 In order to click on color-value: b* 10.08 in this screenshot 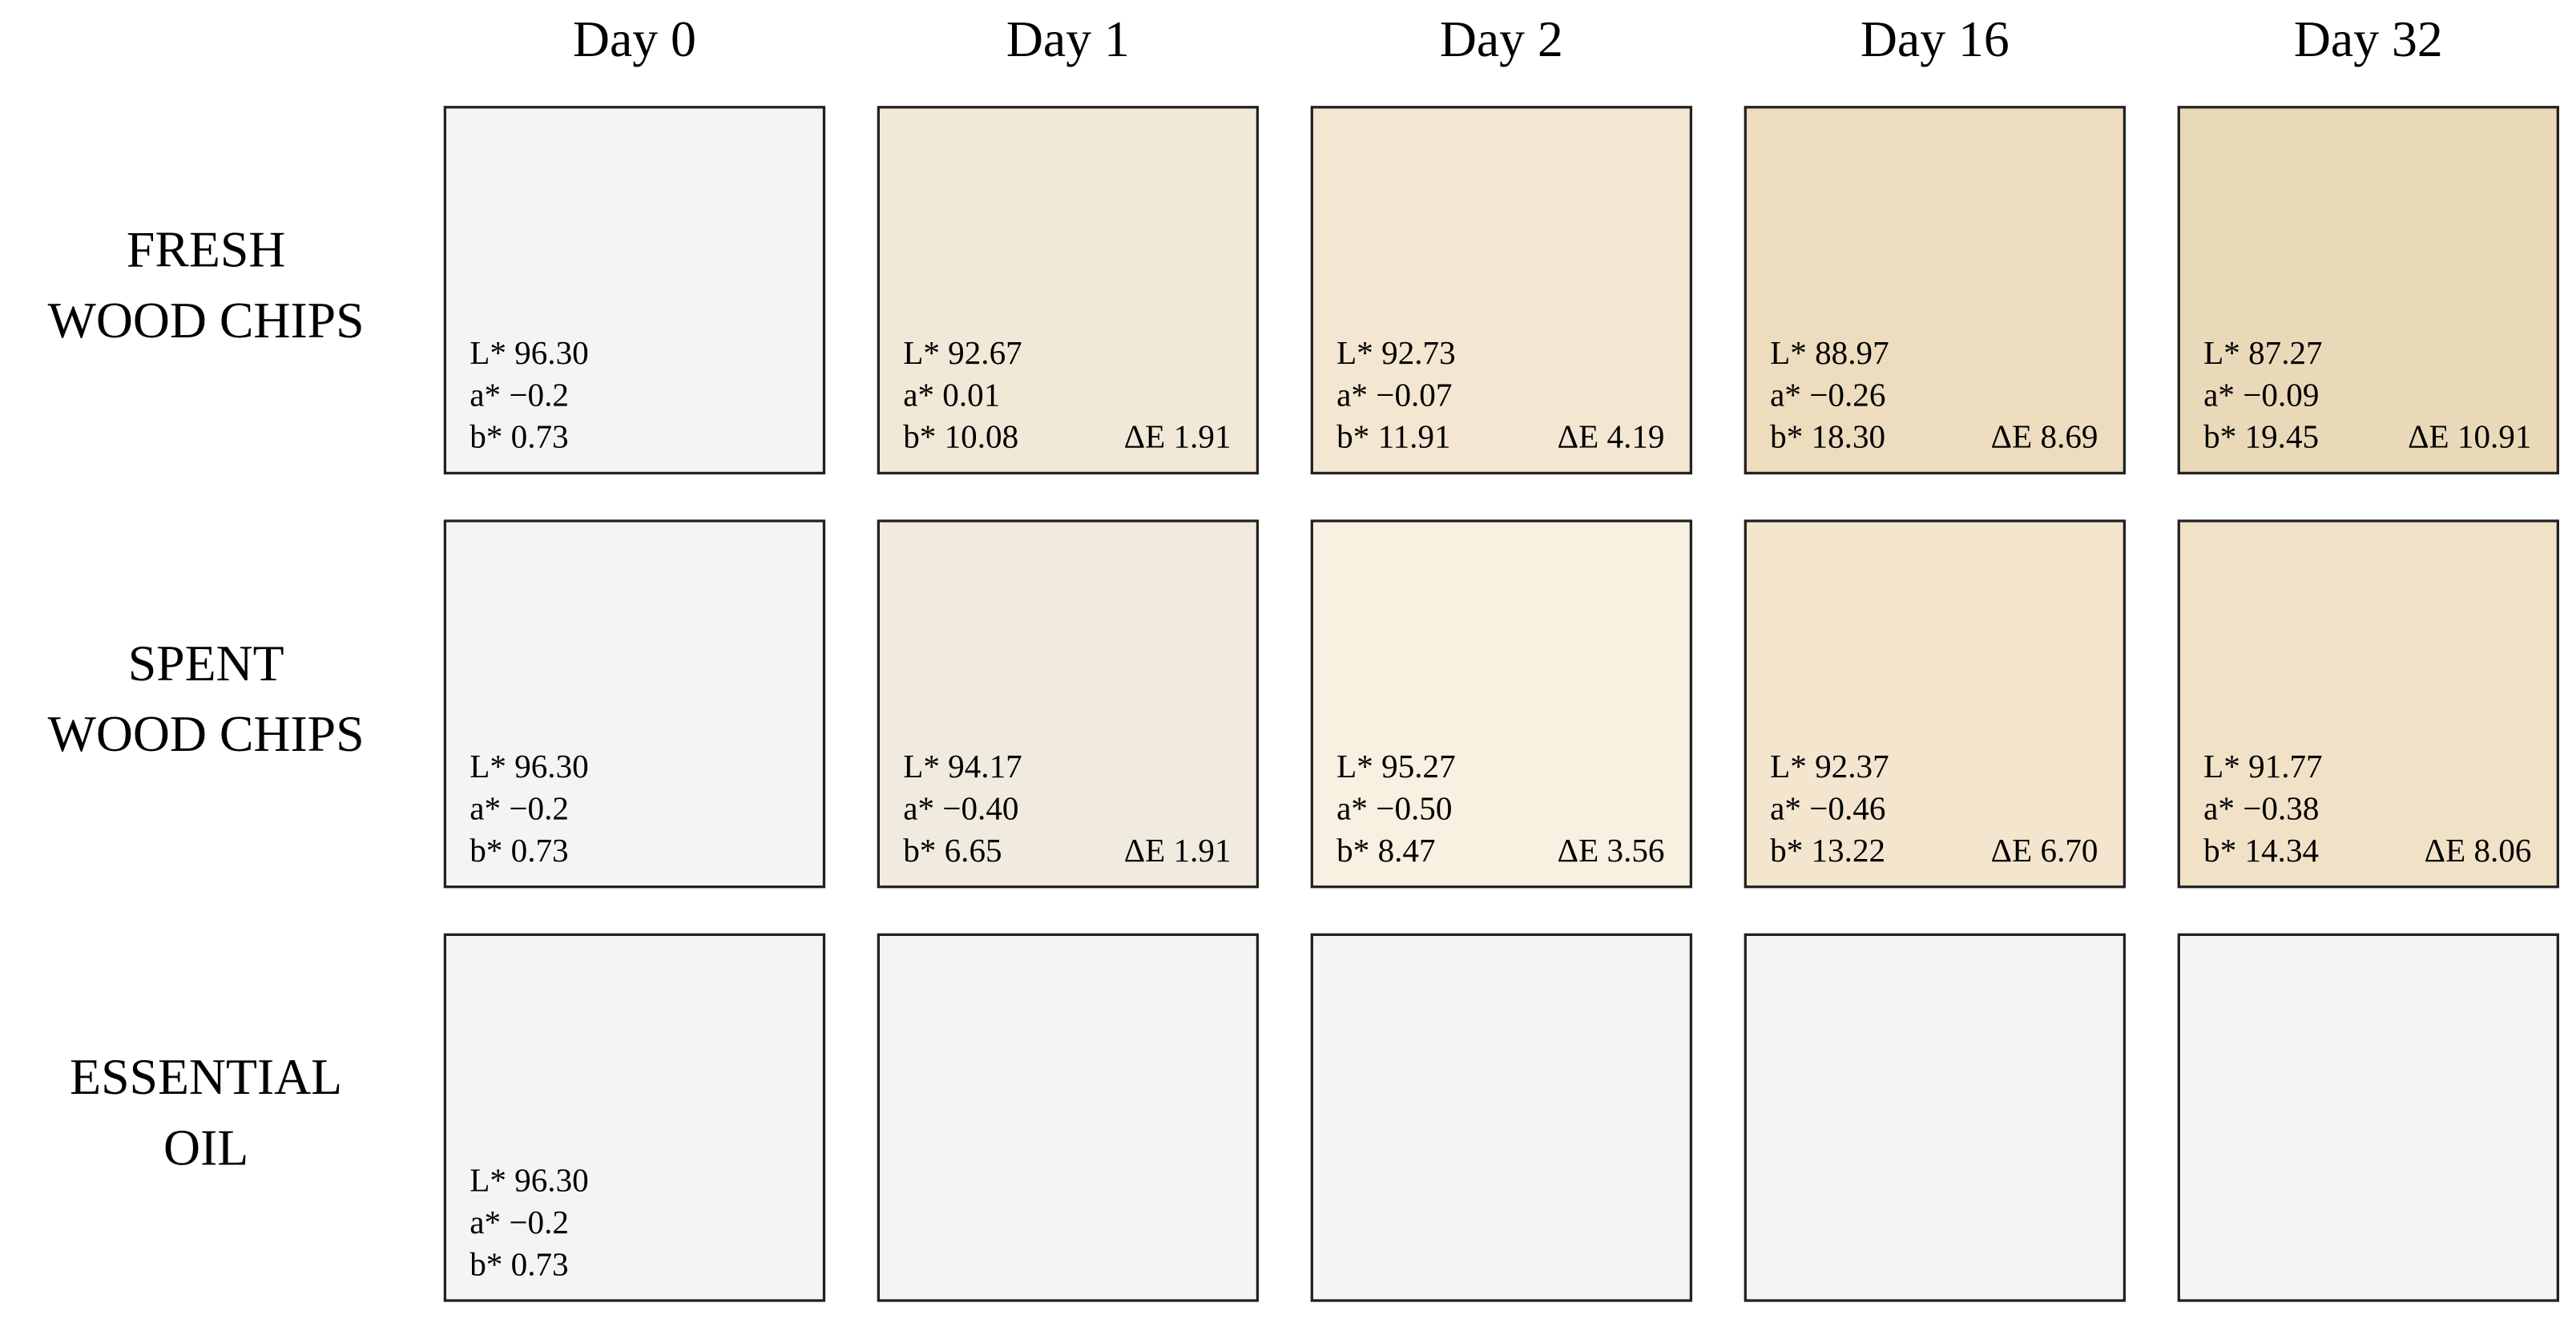, I will do `click(960, 437)`.